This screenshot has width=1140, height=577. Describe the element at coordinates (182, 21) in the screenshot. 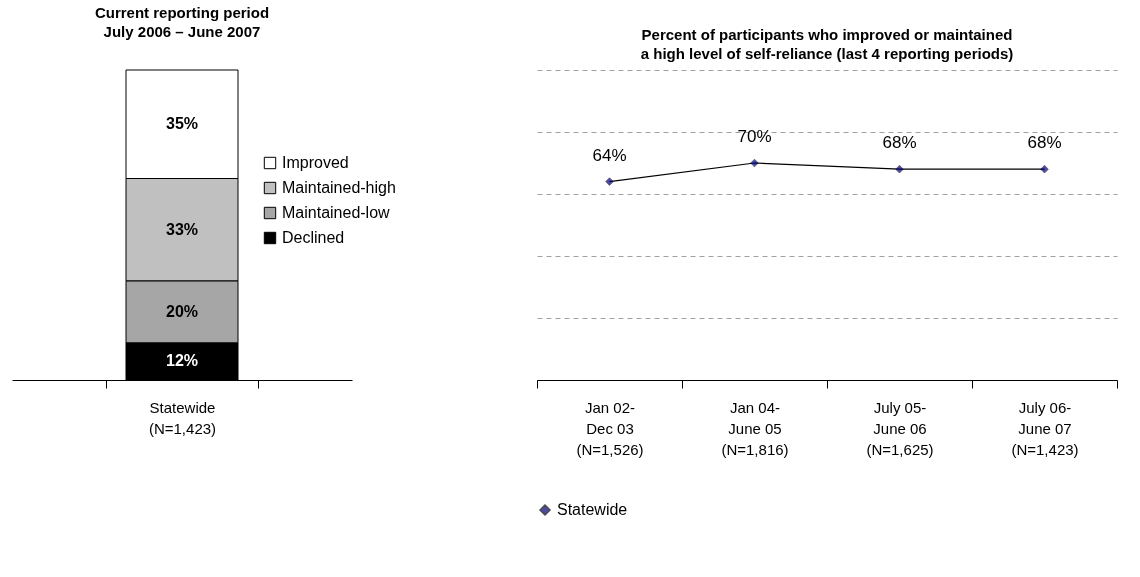

I see `chart-title: Current reporting period July 2006 – June 2007` at that location.